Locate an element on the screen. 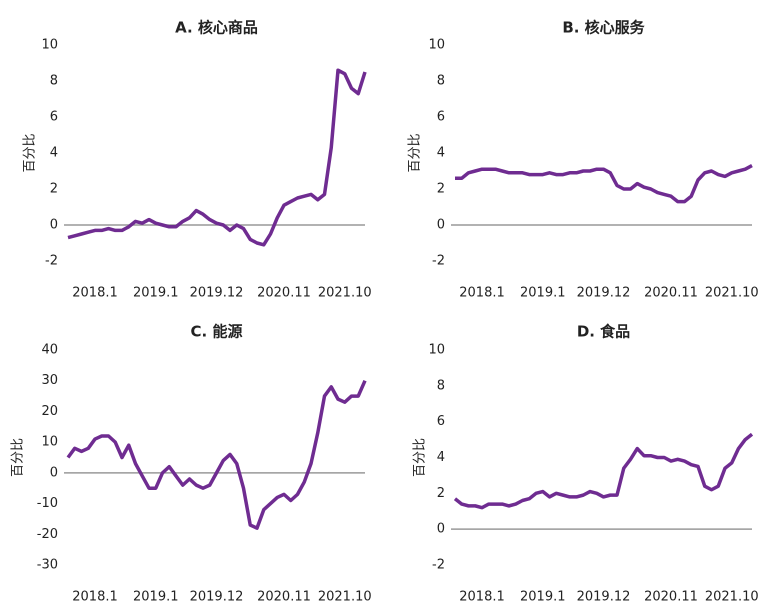  y-tick-label: 40 is located at coordinates (49, 350).